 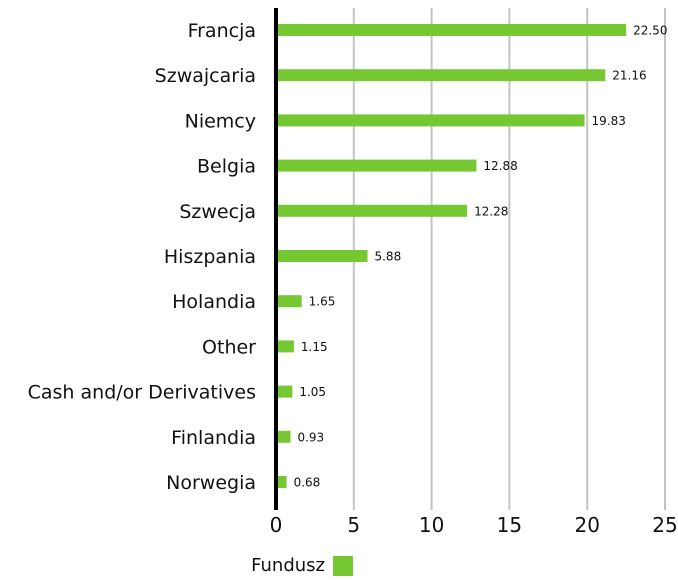 I want to click on category-label: Francja, so click(x=222, y=31).